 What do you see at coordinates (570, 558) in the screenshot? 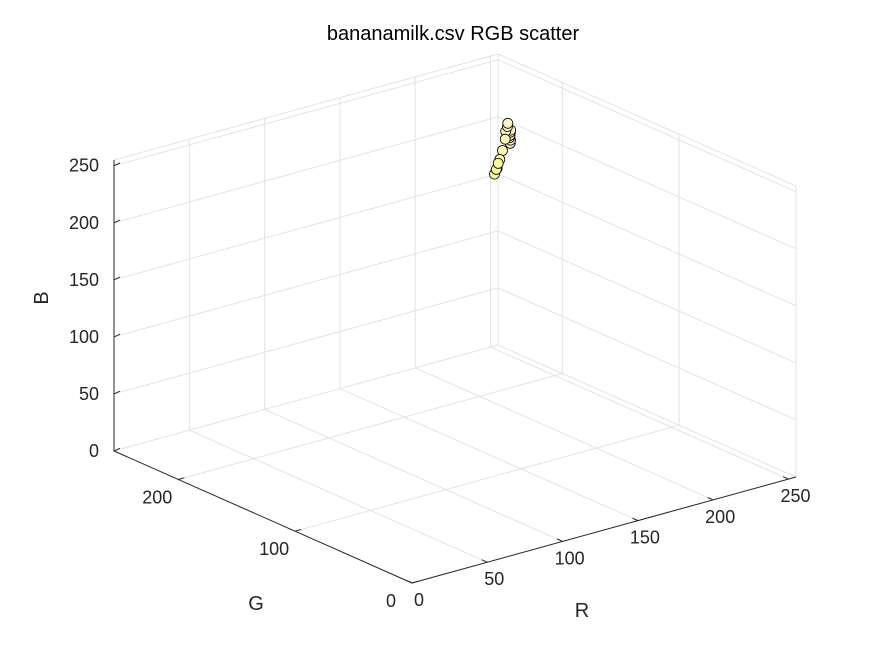
I see `x-tick-label: 100` at bounding box center [570, 558].